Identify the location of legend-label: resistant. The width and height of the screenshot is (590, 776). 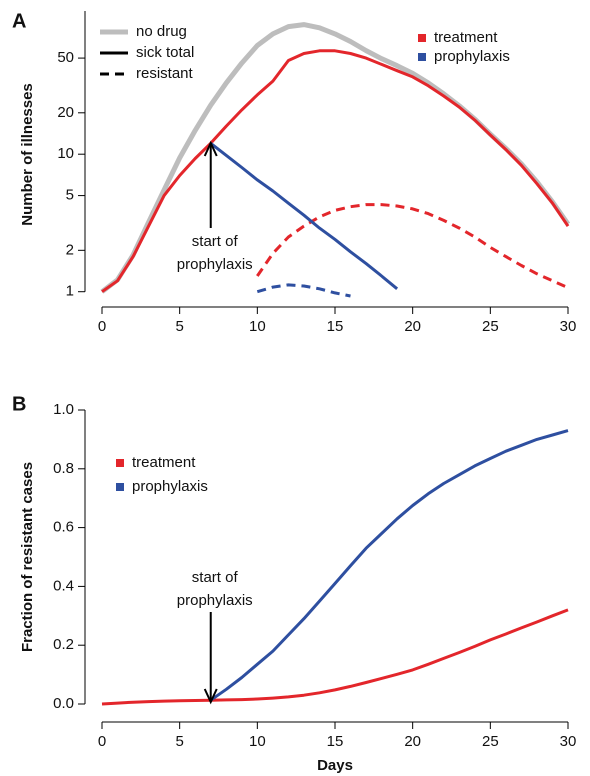
(165, 73).